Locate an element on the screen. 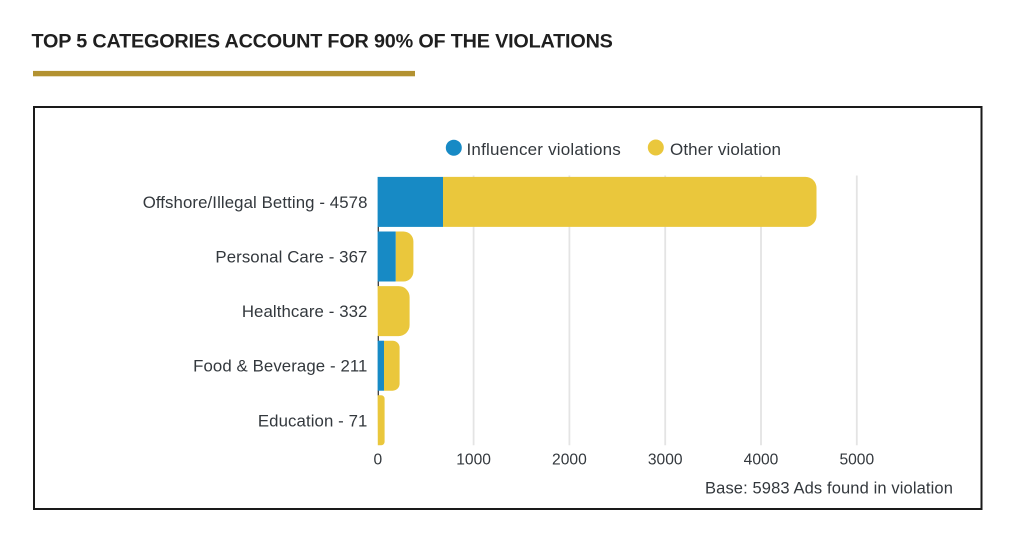 This screenshot has height=550, width=1012. svg-text: 2000 is located at coordinates (569, 460).